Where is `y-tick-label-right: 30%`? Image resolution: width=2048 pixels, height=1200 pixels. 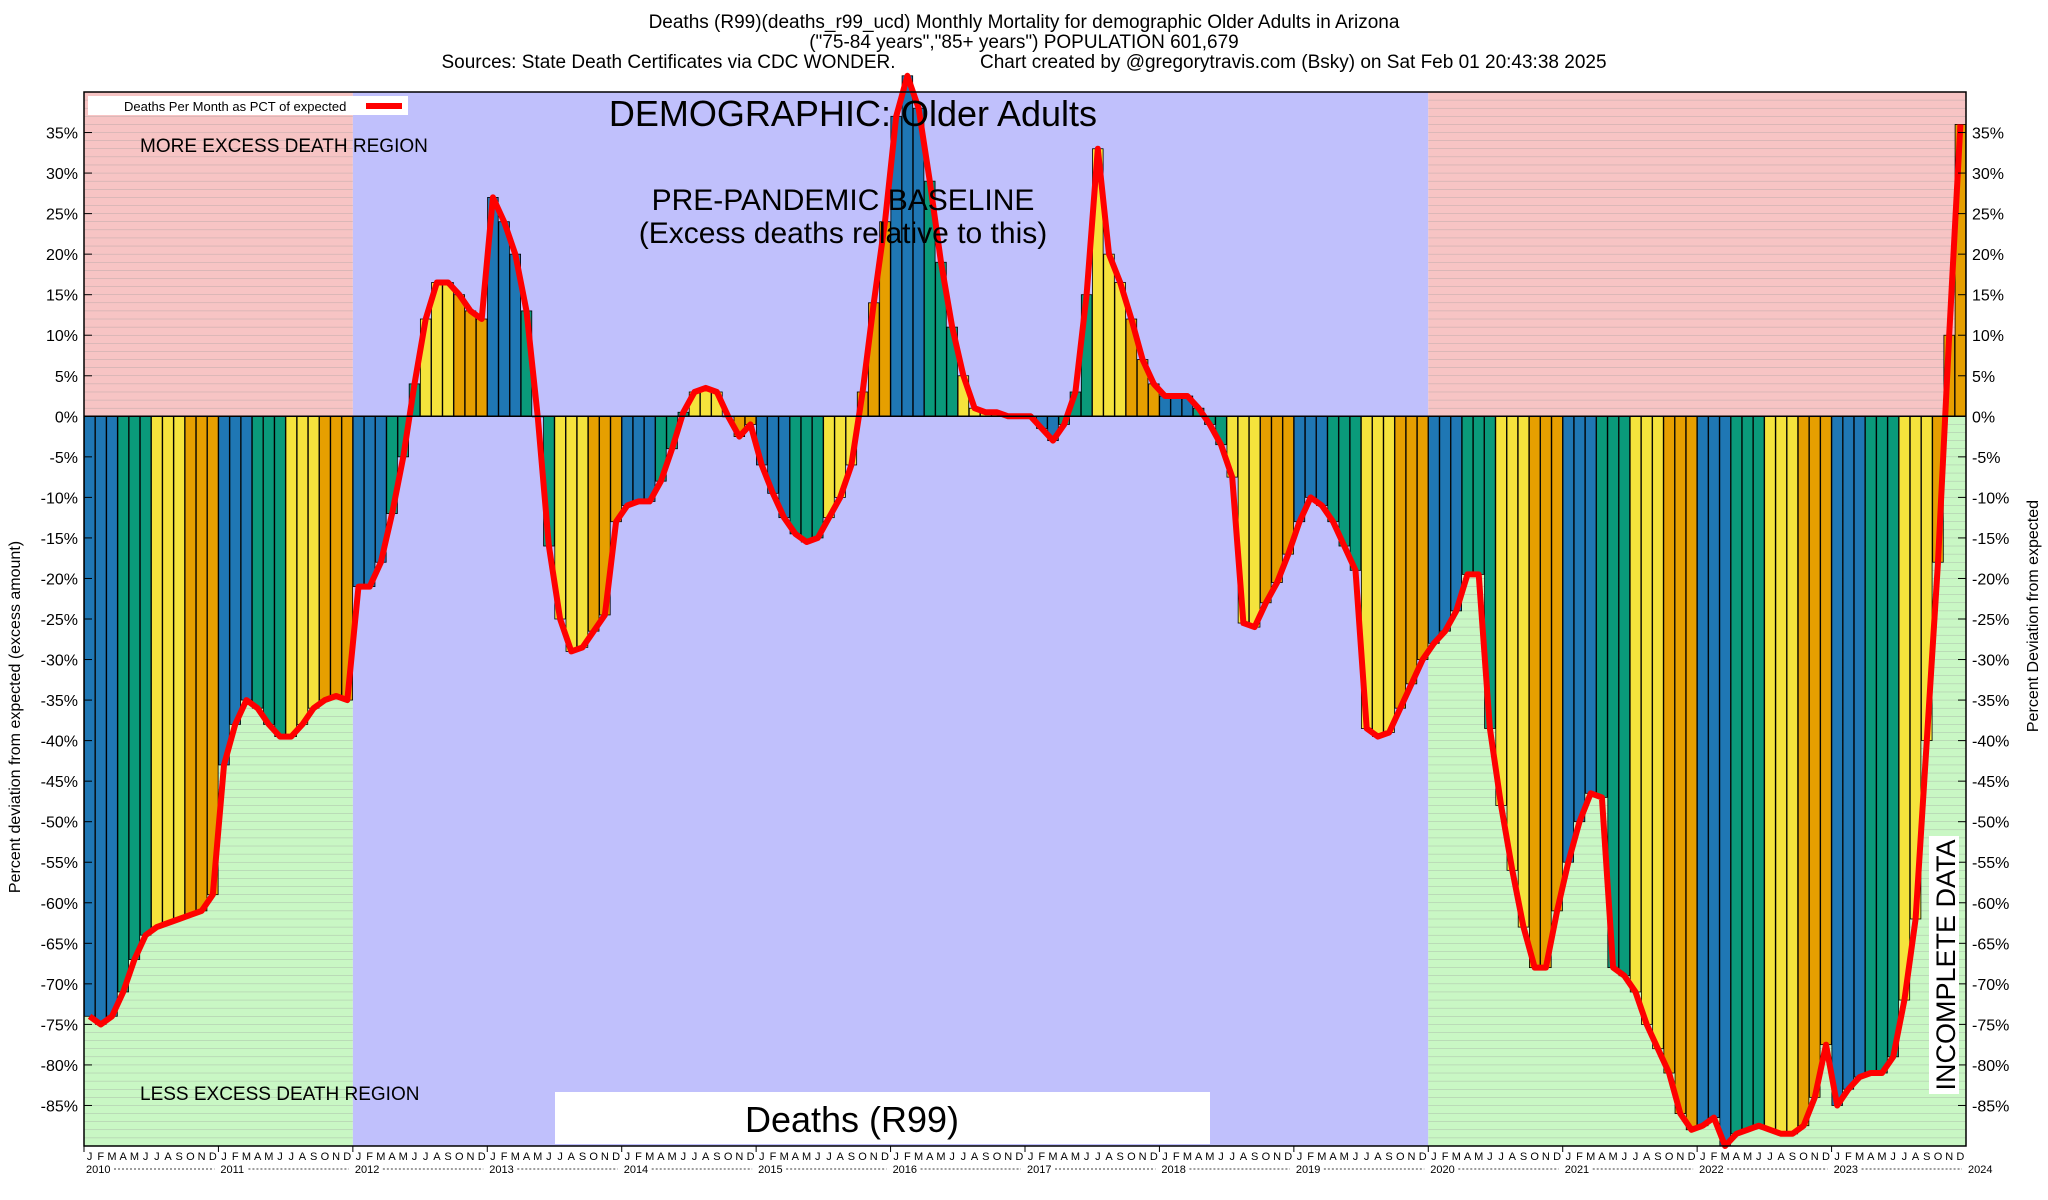
y-tick-label-right: 30% is located at coordinates (1988, 174).